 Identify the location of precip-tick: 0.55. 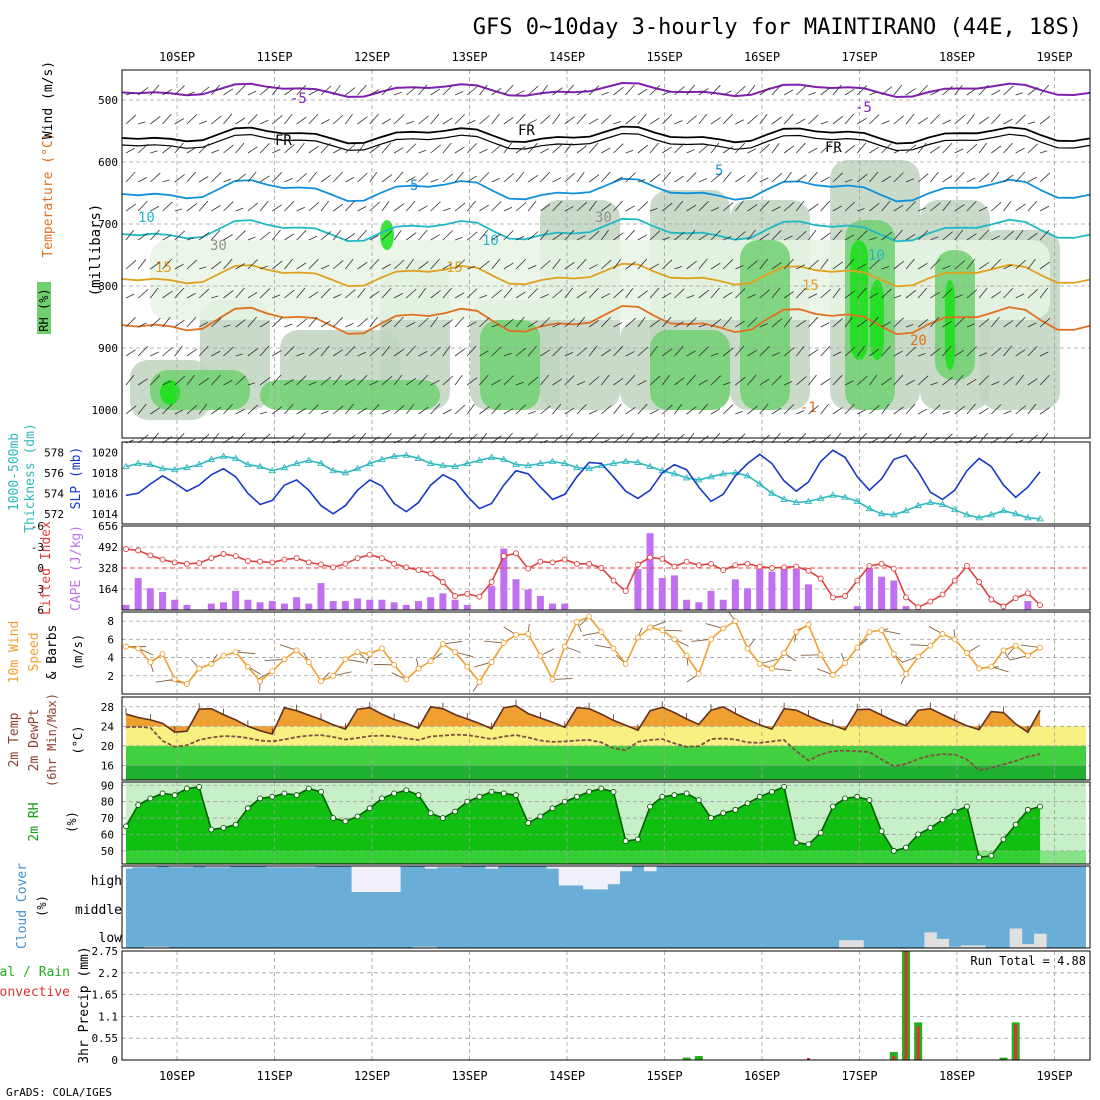
(105, 1038).